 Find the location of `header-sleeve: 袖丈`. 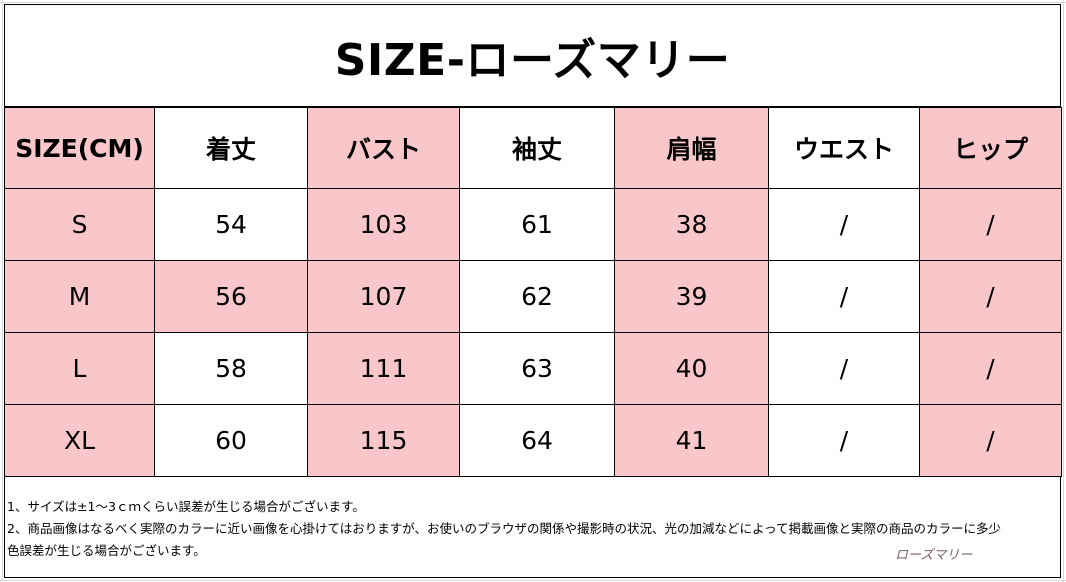

header-sleeve: 袖丈 is located at coordinates (537, 148).